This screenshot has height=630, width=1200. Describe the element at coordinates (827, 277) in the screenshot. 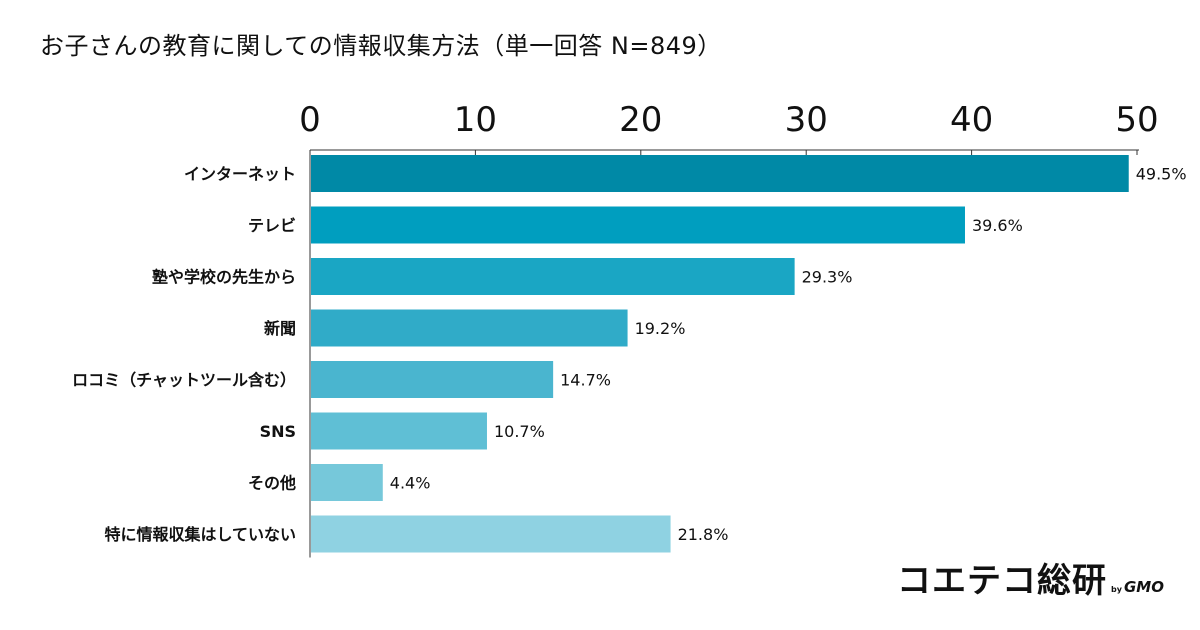

I see `value-label-2: 29.3%` at that location.